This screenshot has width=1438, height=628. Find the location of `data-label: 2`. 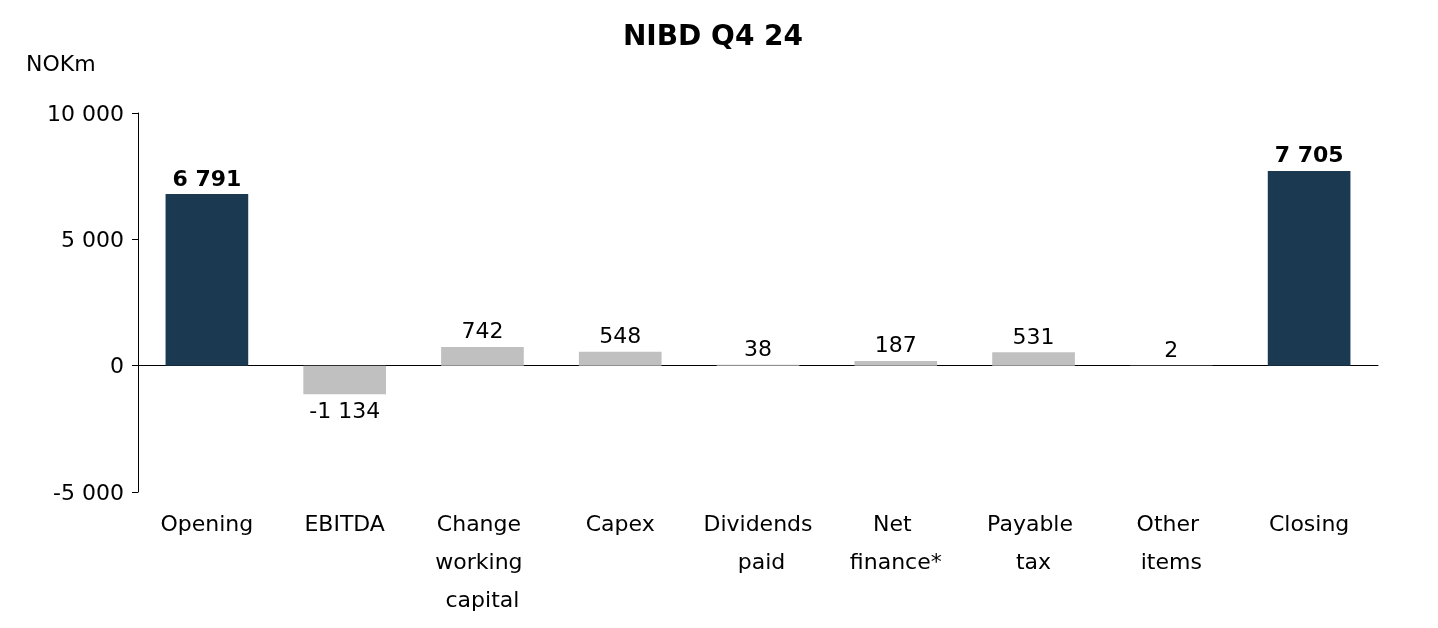

data-label: 2 is located at coordinates (1171, 350).